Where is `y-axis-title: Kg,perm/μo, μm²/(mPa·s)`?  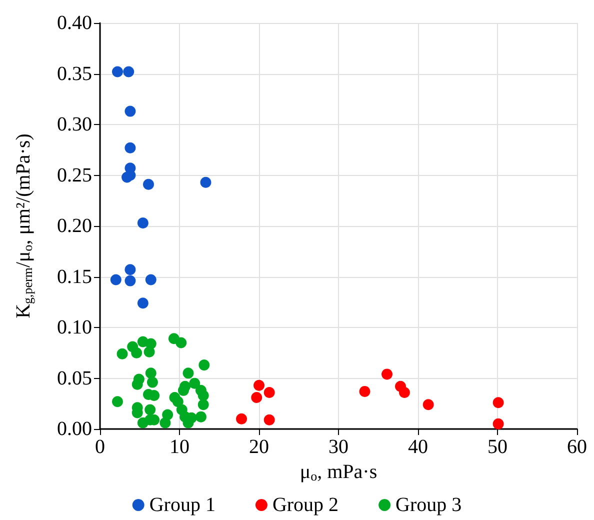
y-axis-title: Kg,perm/μo, μm²/(mPa·s) is located at coordinates (23, 226).